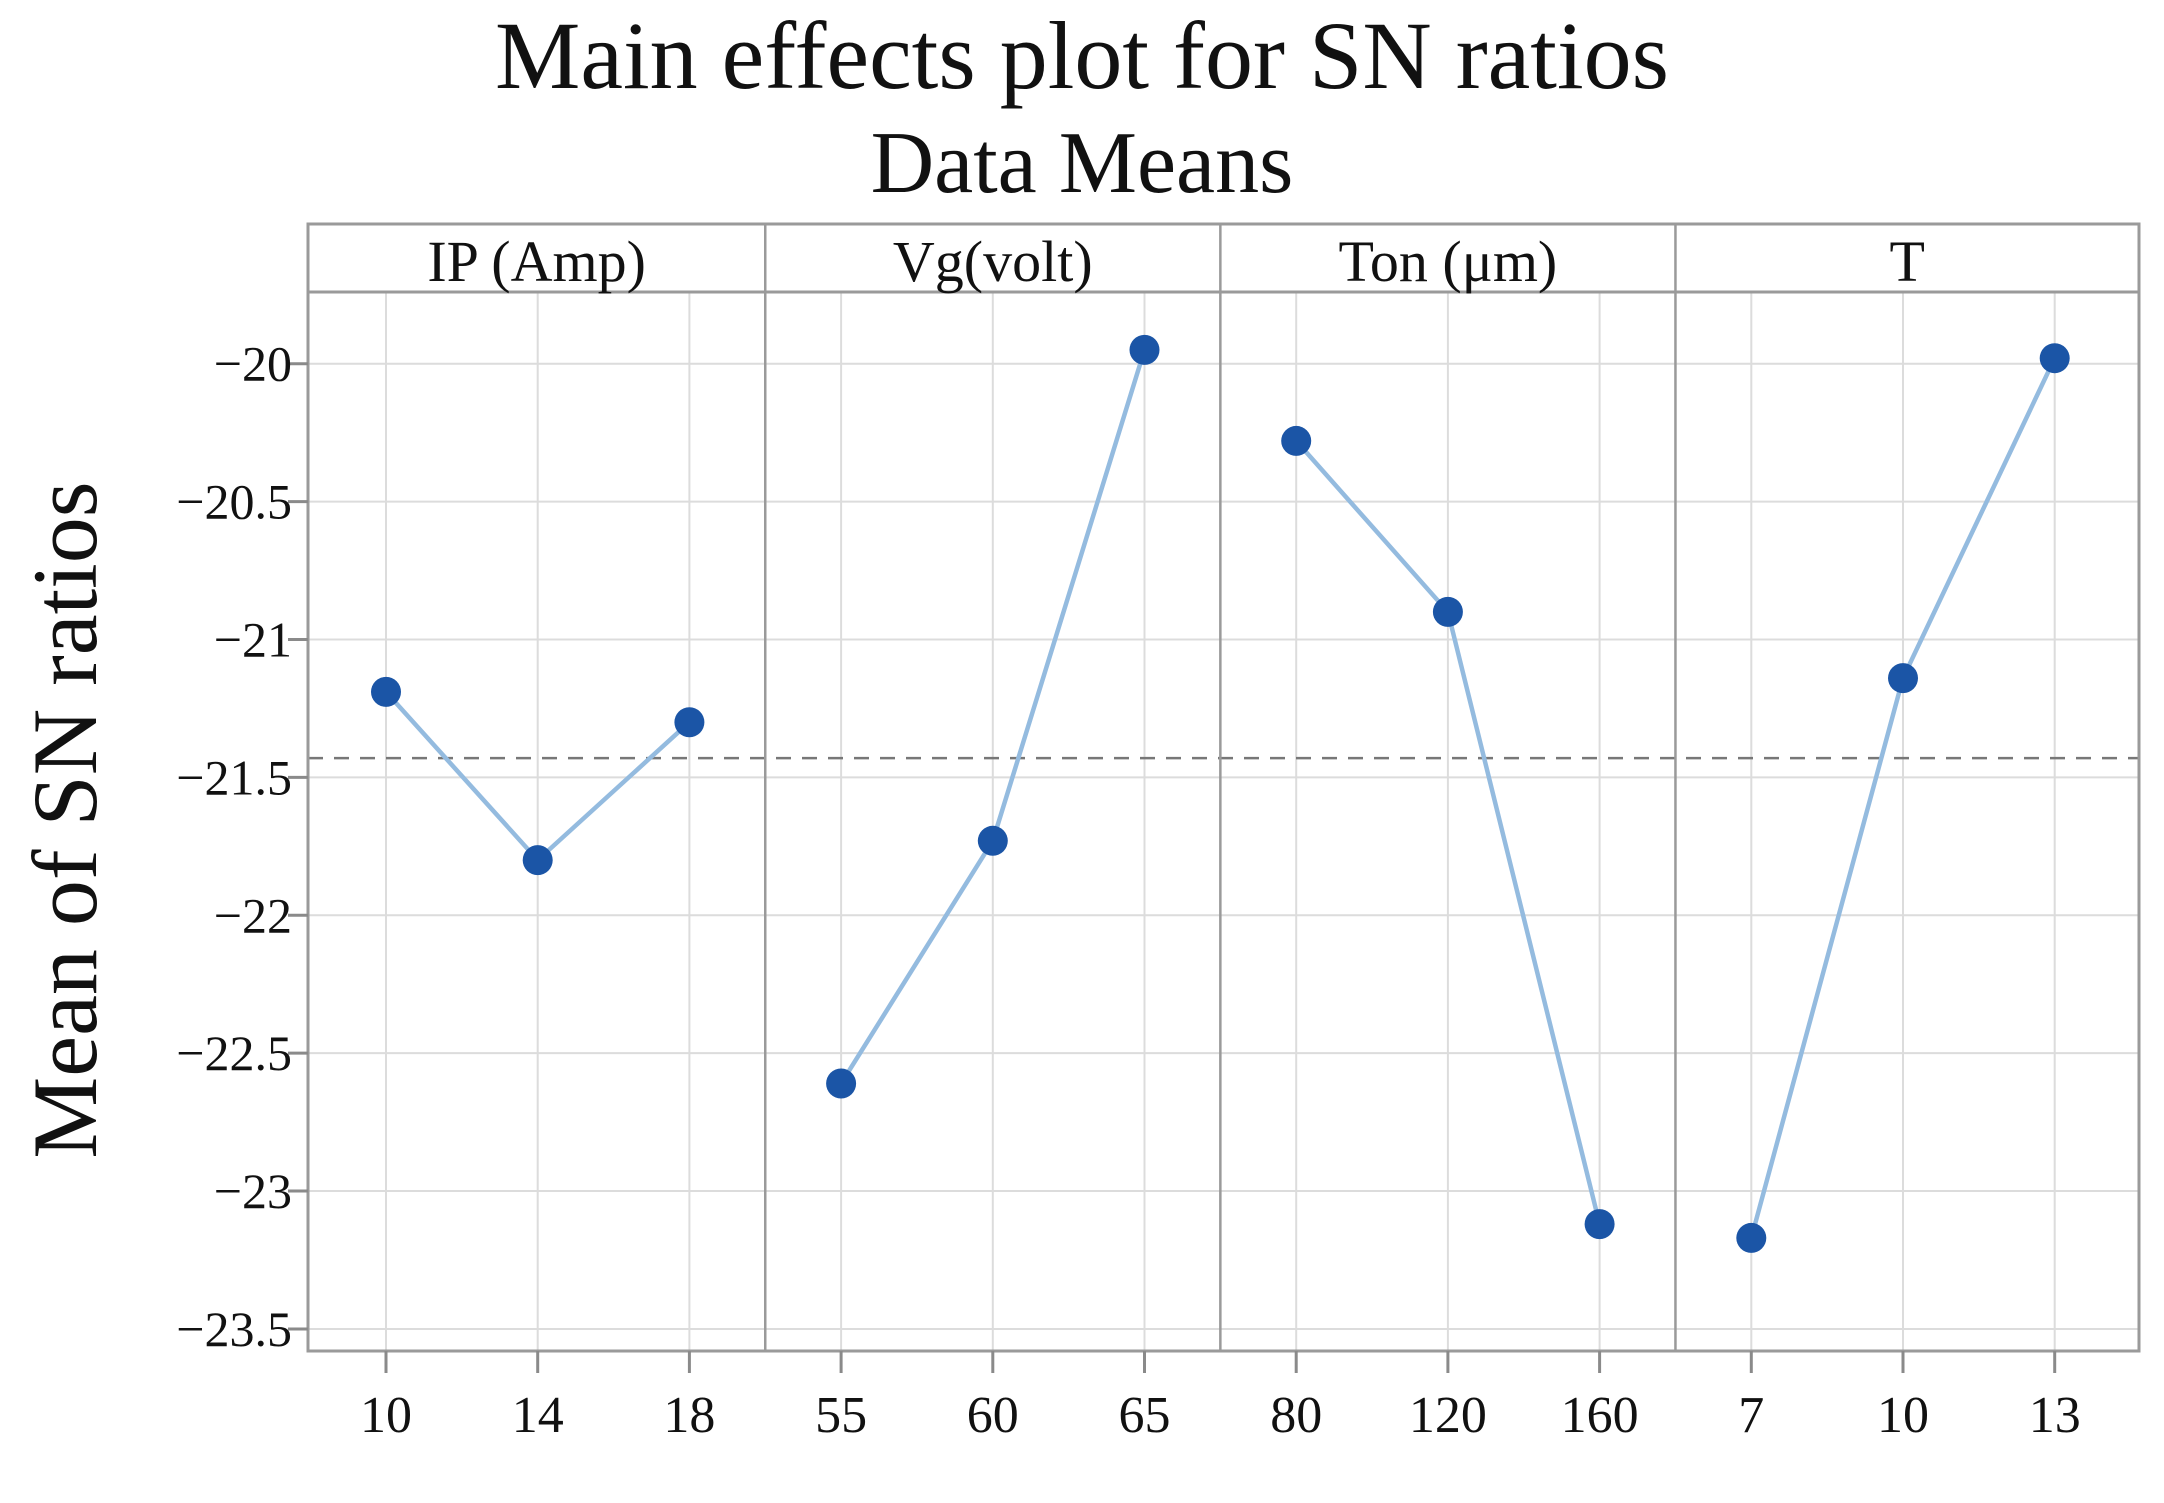 Image resolution: width=2164 pixels, height=1503 pixels. Describe the element at coordinates (2055, 1415) in the screenshot. I see `x-tick-label: 13` at that location.